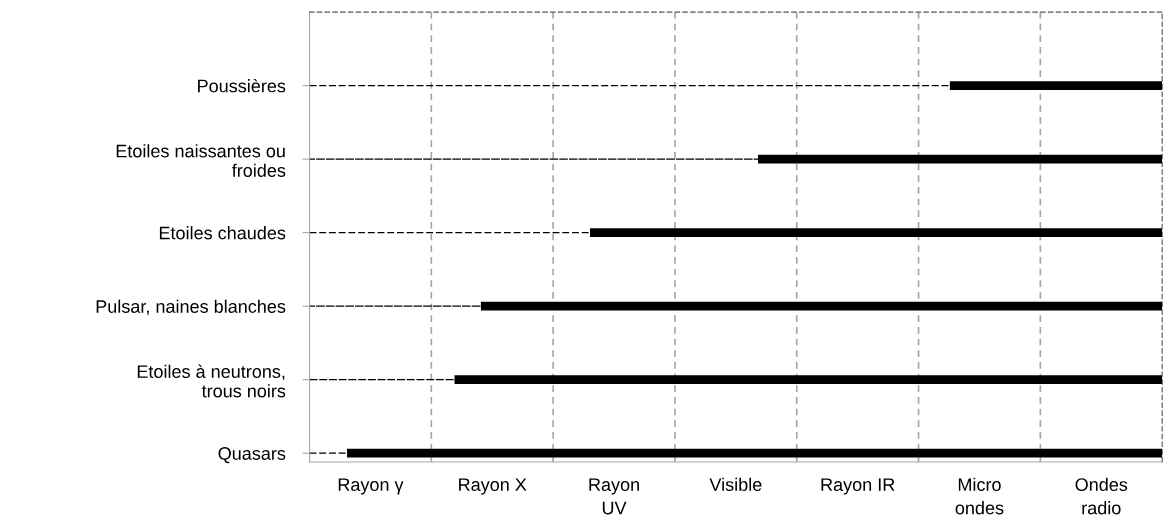 This screenshot has height=528, width=1168. What do you see at coordinates (201, 160) in the screenshot?
I see `y-tick-label: Etoiles naissantes ou froides` at bounding box center [201, 160].